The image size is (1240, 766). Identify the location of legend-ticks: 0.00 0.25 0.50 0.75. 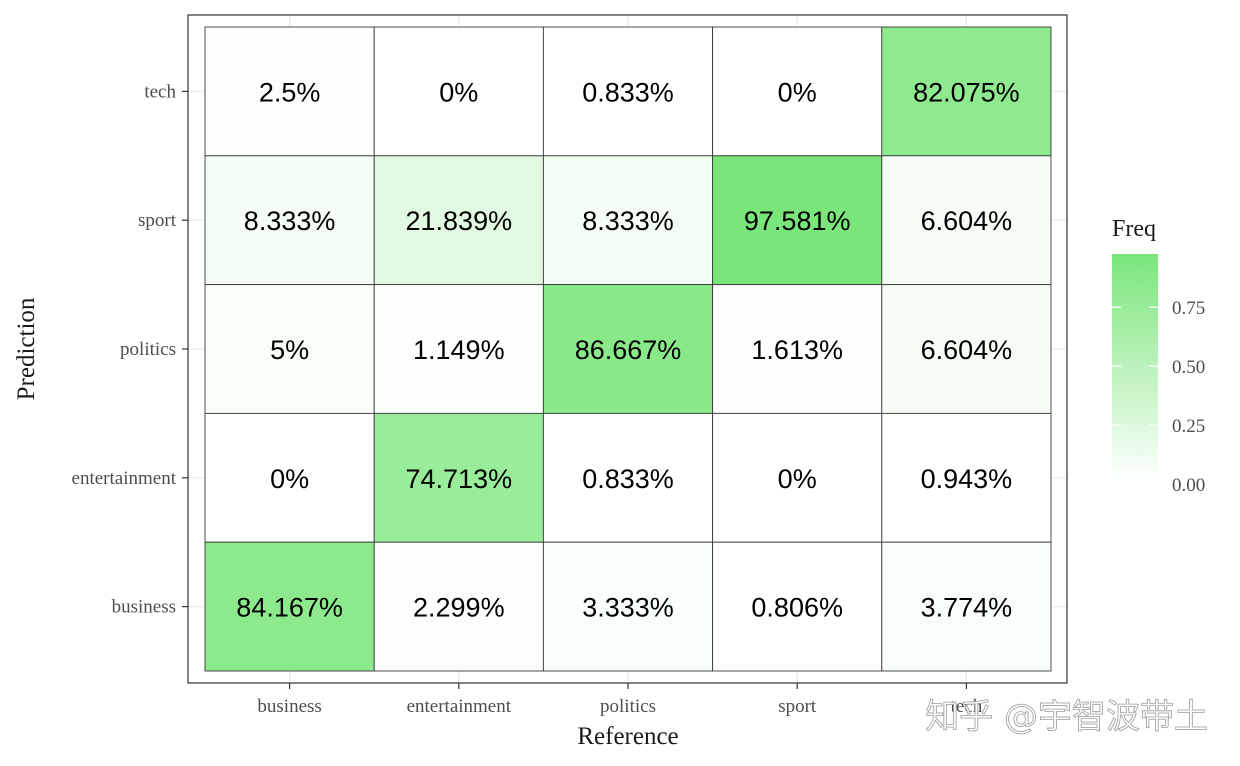
(1158, 397).